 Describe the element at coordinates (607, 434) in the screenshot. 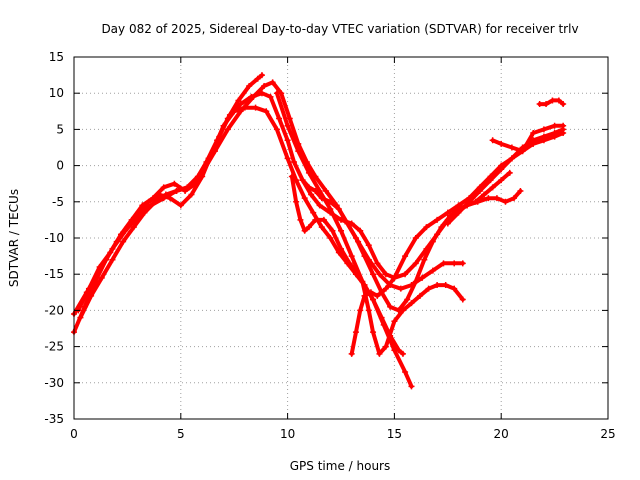

I see `x-tick-label: 25` at that location.